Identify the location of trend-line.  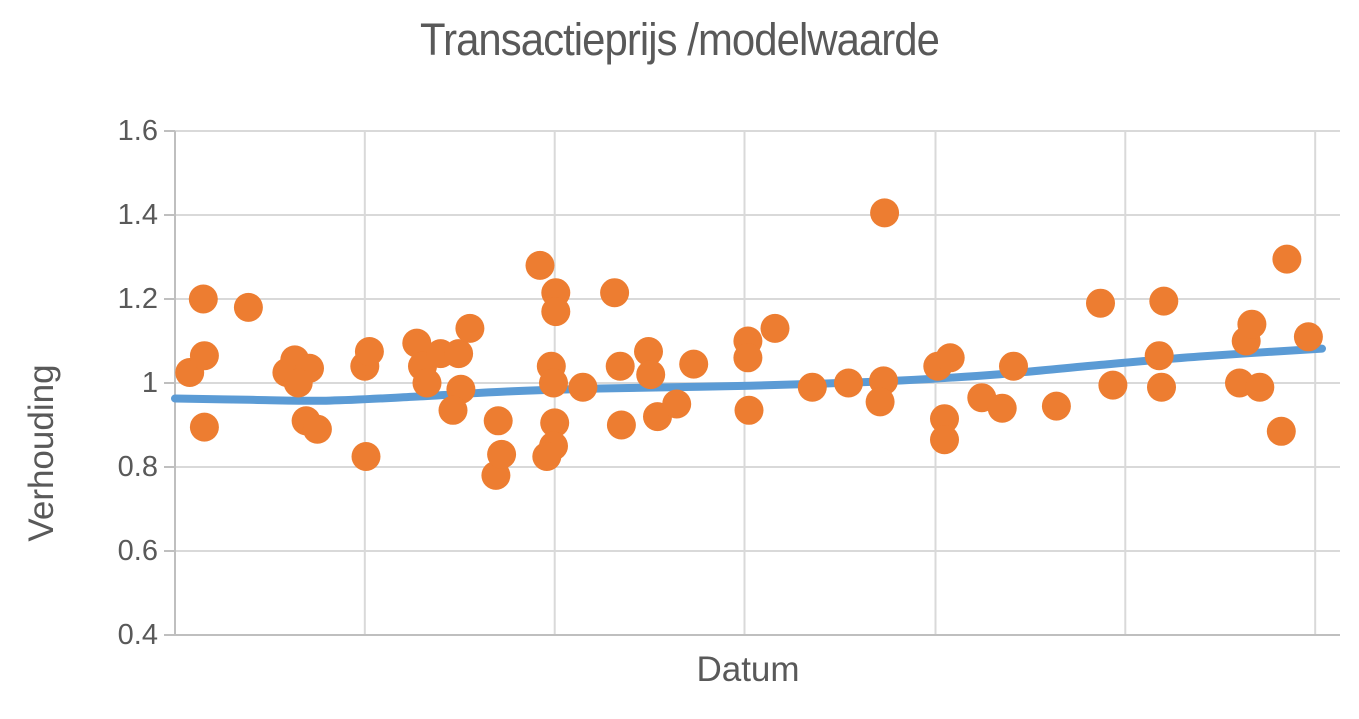
(748, 374).